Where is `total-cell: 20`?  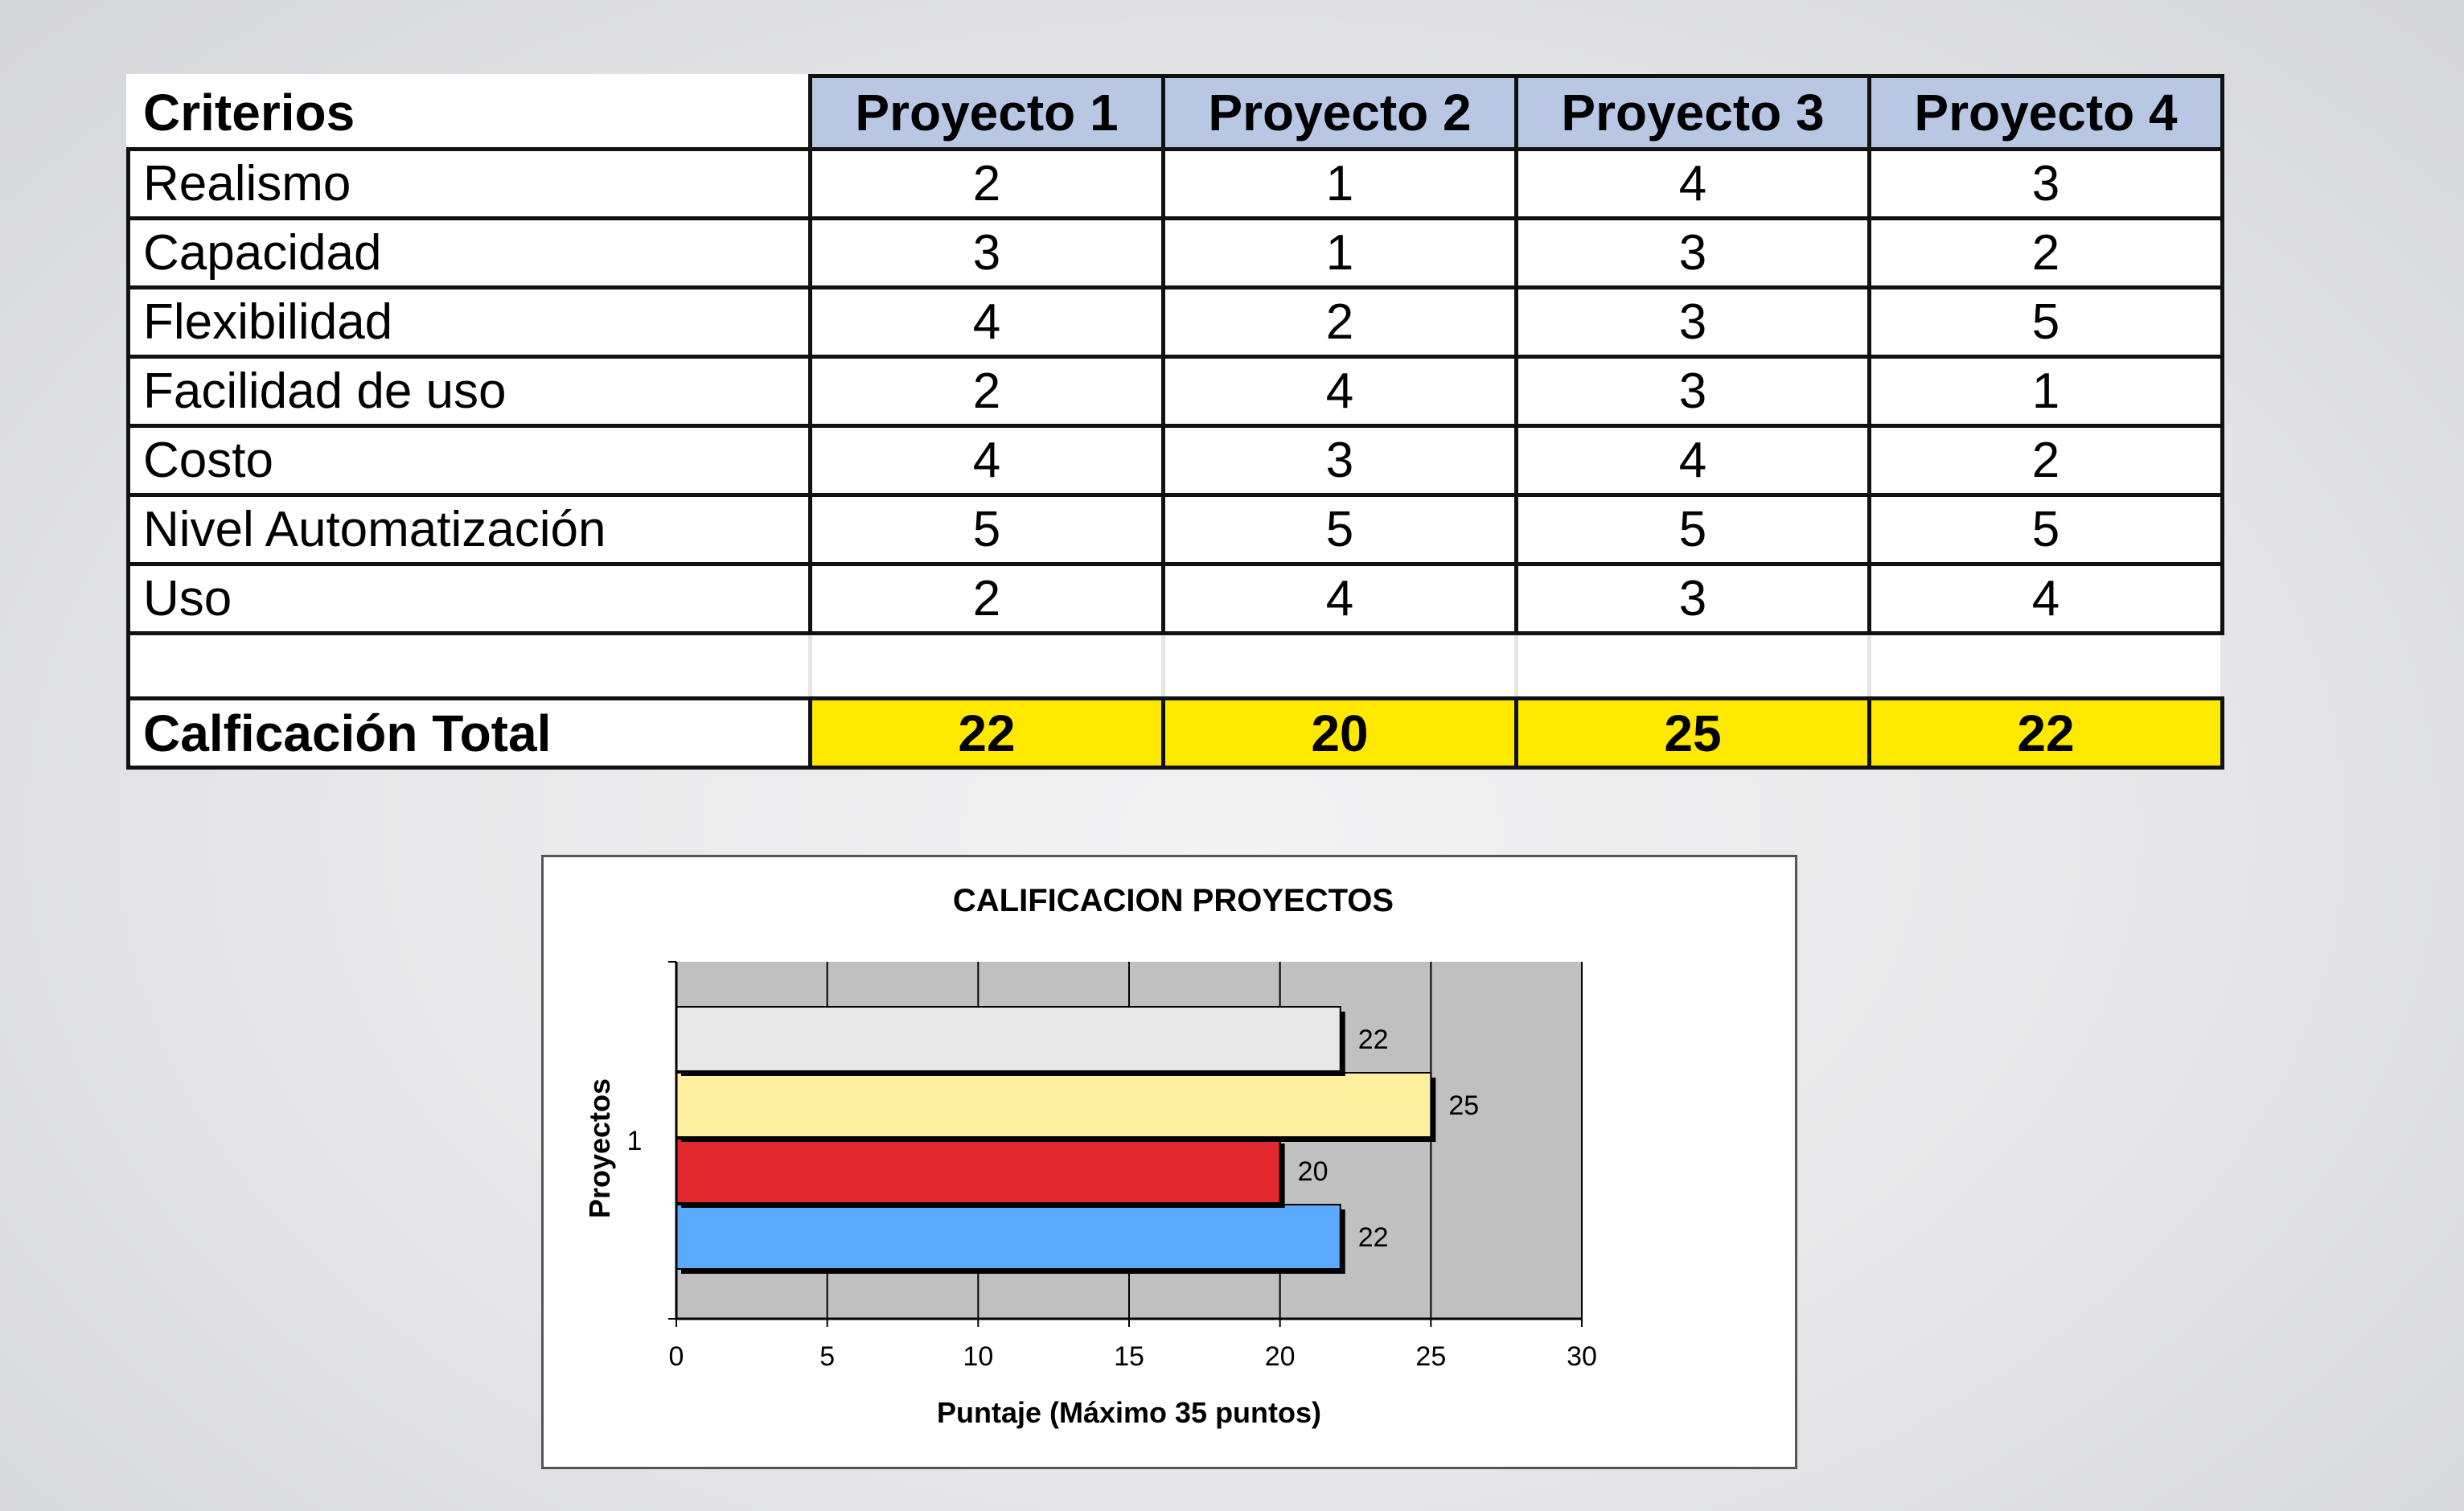
total-cell: 20 is located at coordinates (1339, 733).